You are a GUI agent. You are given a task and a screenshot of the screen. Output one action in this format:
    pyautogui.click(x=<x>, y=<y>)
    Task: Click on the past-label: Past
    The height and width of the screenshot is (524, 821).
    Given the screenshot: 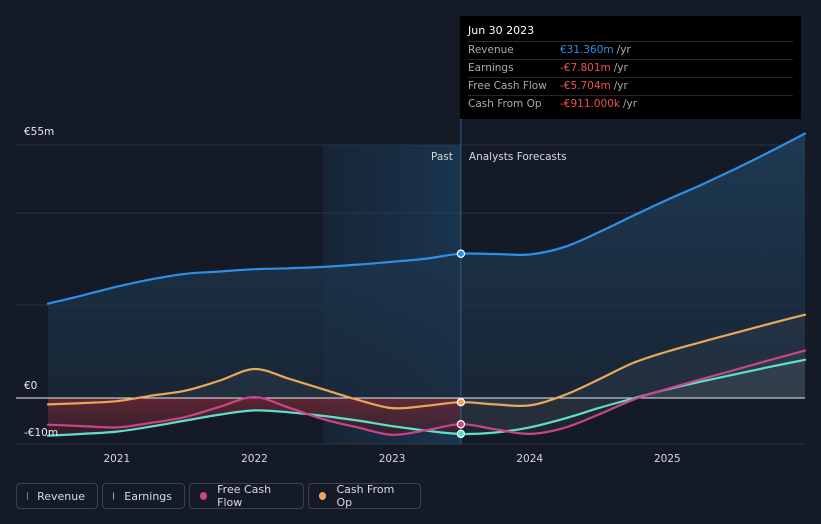 What is the action you would take?
    pyautogui.click(x=442, y=157)
    